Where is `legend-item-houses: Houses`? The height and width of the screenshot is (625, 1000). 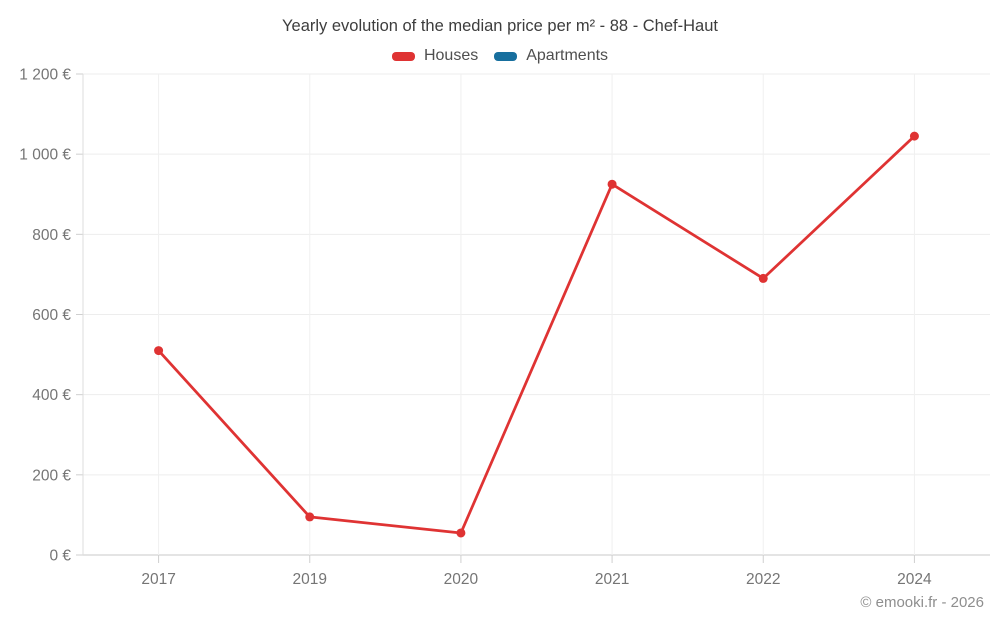
legend-item-houses: Houses is located at coordinates (435, 56).